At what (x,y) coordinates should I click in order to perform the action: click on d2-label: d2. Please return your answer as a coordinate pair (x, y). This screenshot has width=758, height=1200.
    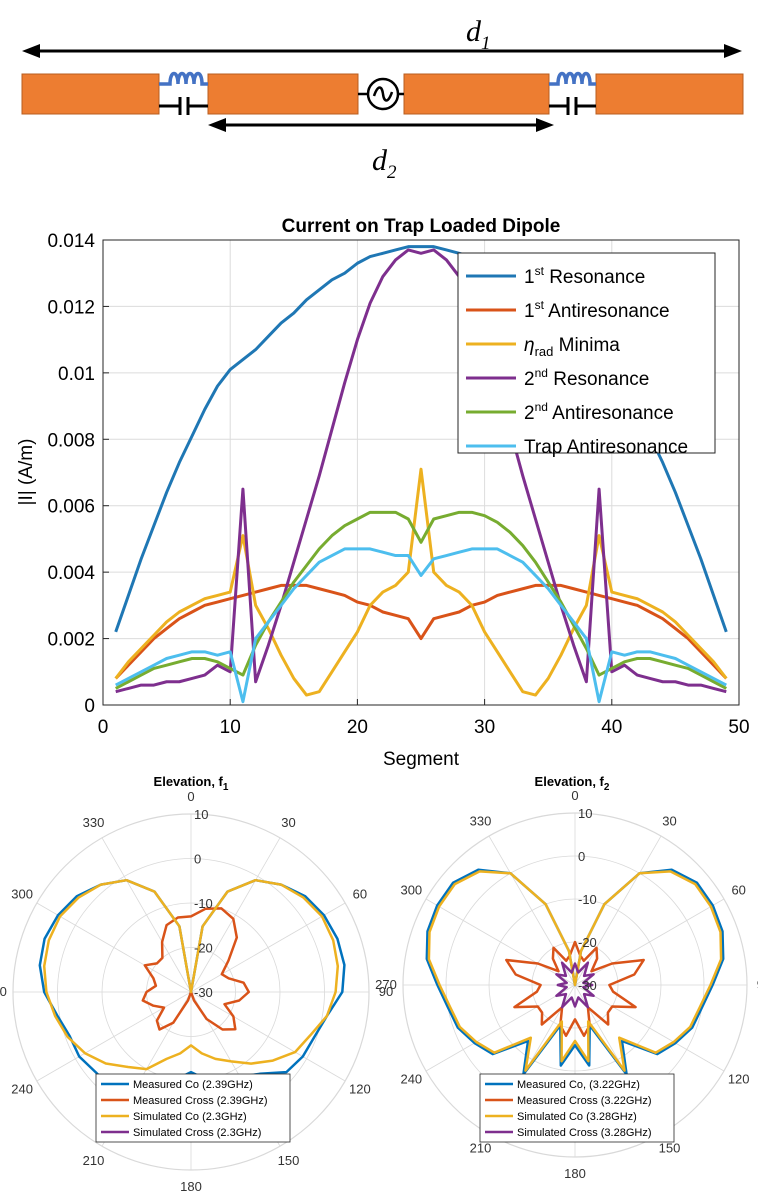
    Looking at the image, I should click on (384, 163).